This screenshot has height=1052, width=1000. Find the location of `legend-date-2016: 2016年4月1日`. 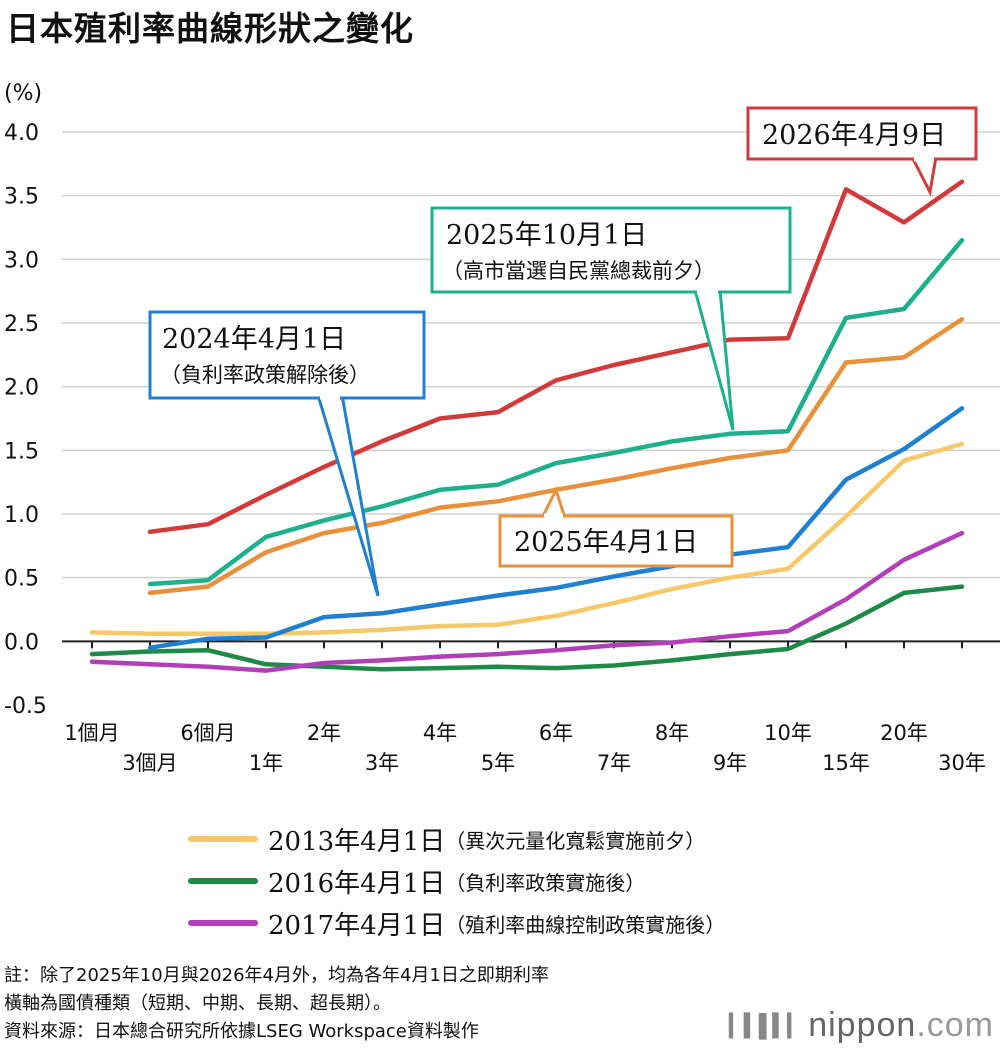

legend-date-2016: 2016年4月1日 is located at coordinates (357, 883).